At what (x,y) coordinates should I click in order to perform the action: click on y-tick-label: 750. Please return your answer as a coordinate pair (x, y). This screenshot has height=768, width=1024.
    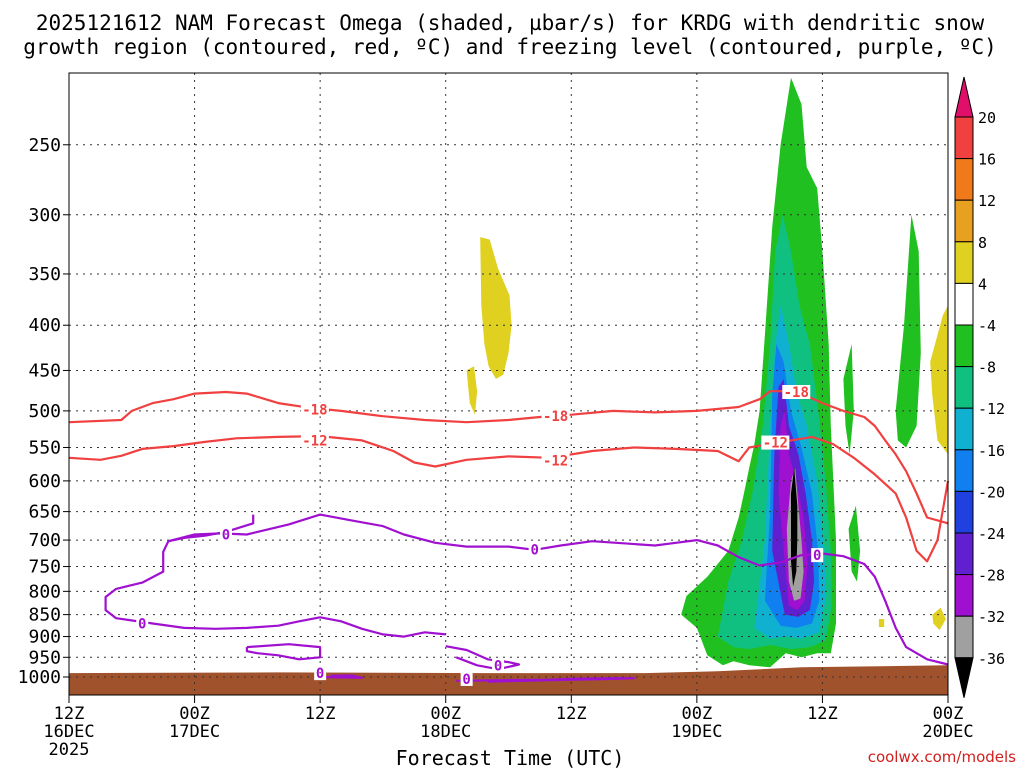
    Looking at the image, I should click on (44, 567).